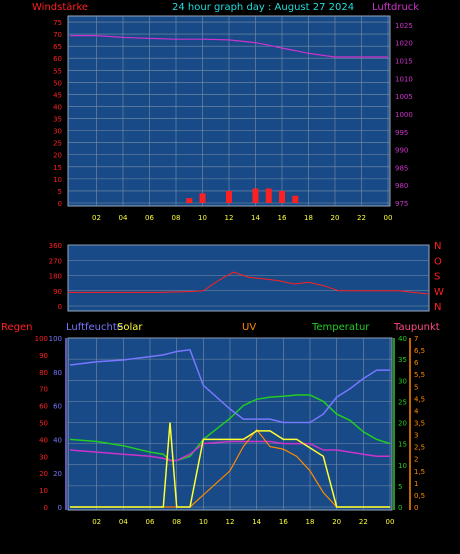 The image size is (460, 554). What do you see at coordinates (419, 423) in the screenshot?
I see `uv-axis-ticks: 0 0,5 1 1,5 2 2,5 3 3,5 4 4,5 5 5,5 6 6,5 7` at bounding box center [419, 423].